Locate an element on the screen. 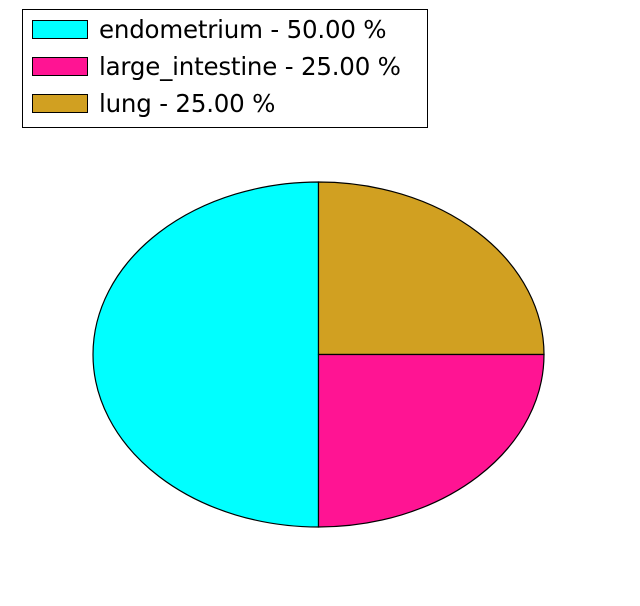 This screenshot has height=606, width=640. legend-label-large-intestine: large_intestine - 25.00 % is located at coordinates (250, 66).